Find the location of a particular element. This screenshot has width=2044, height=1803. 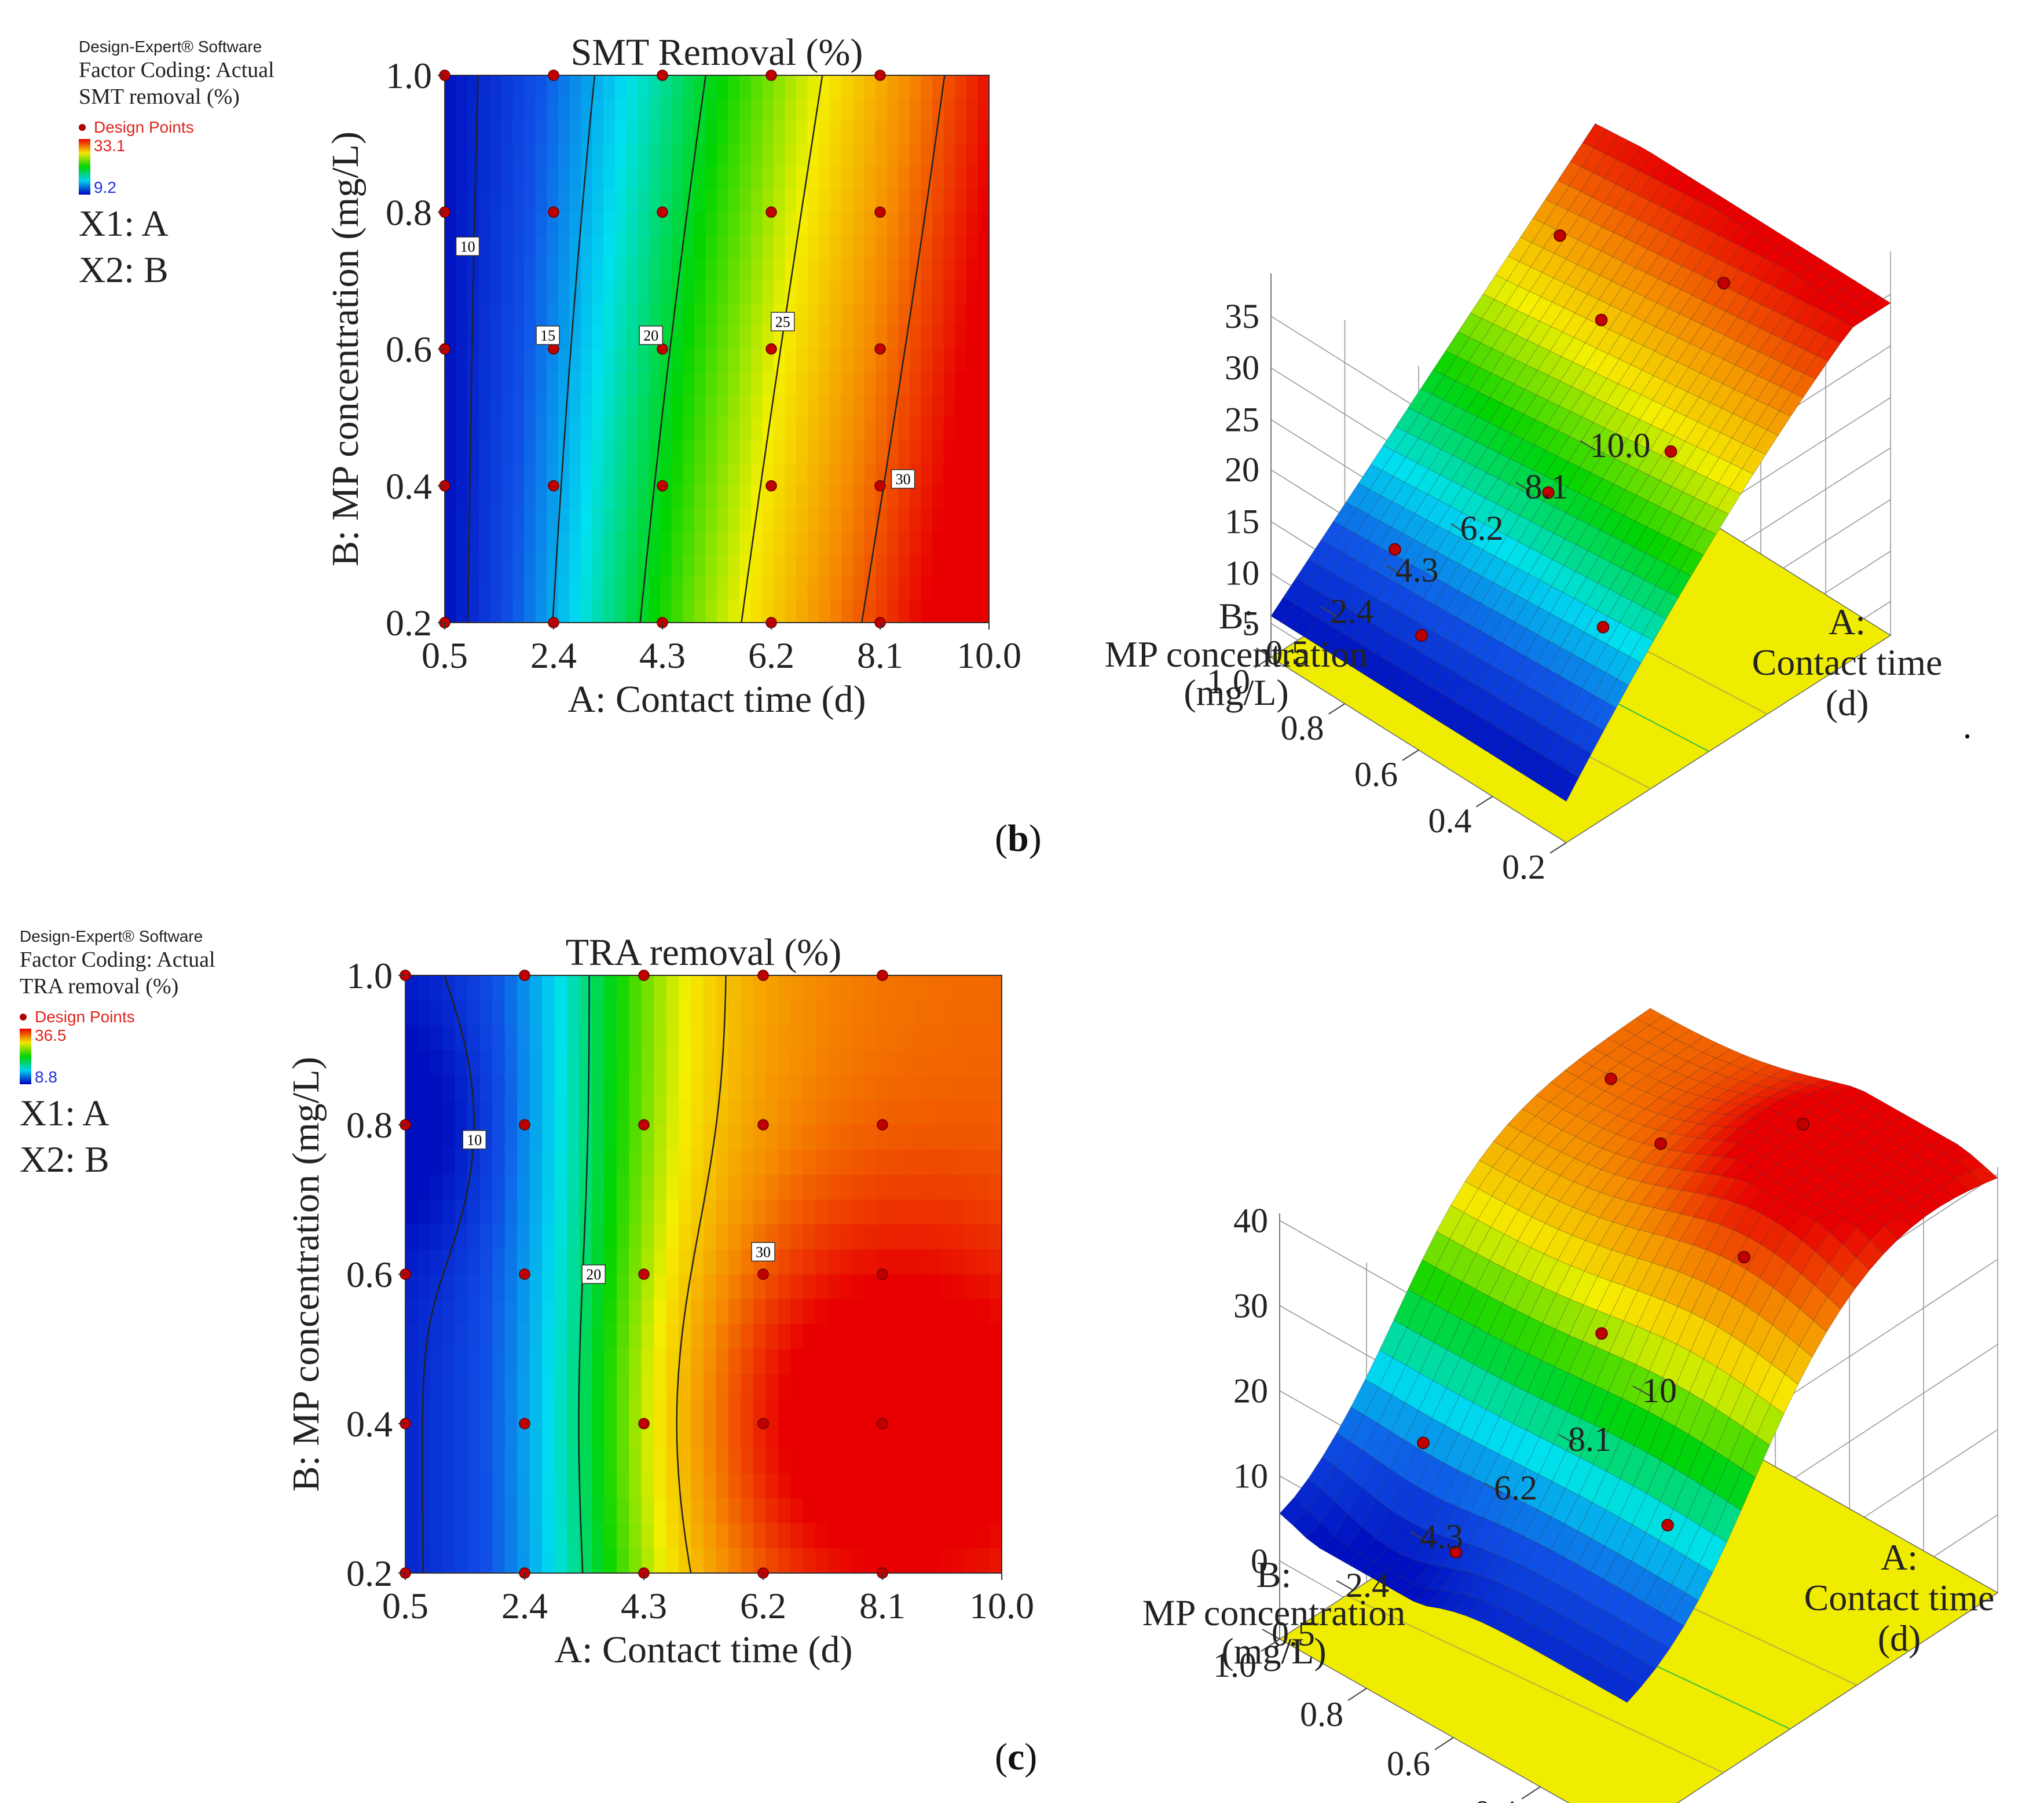

contour-line is located at coordinates (782, 349).